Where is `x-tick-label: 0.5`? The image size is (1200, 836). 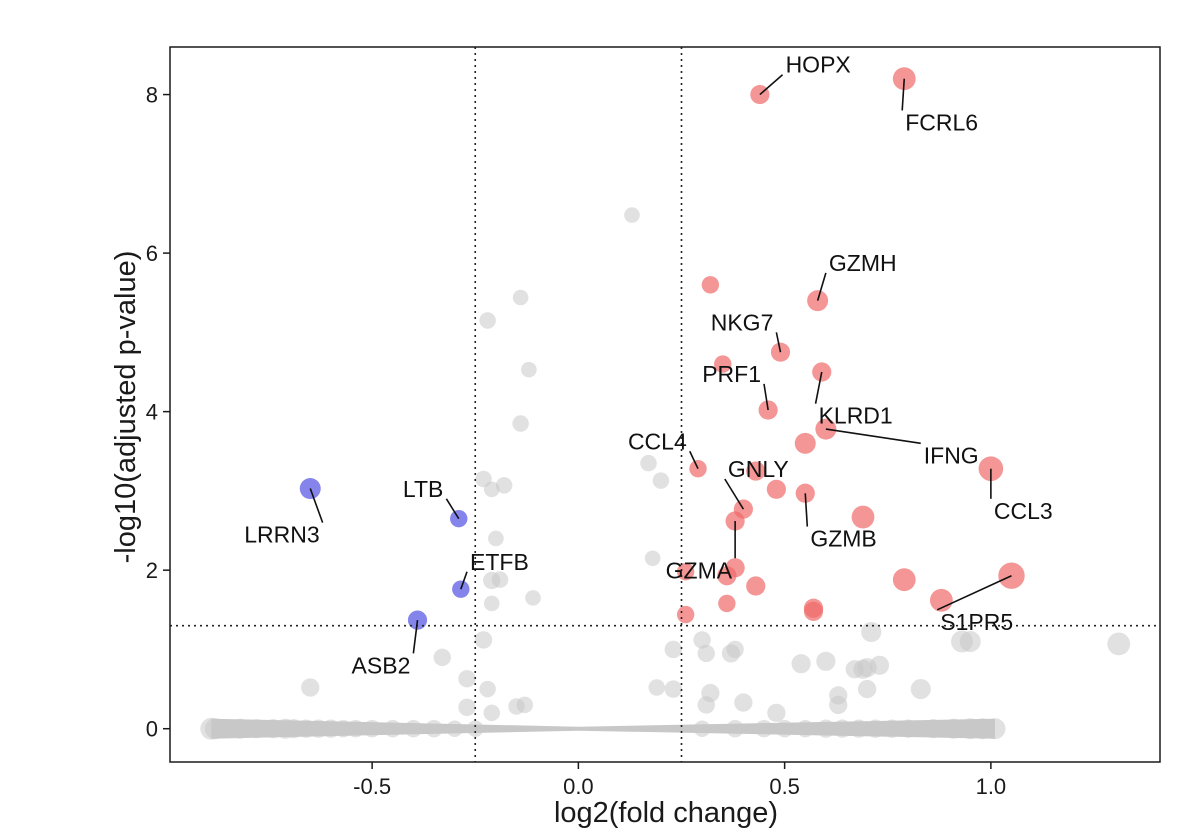
x-tick-label: 0.5 is located at coordinates (784, 786).